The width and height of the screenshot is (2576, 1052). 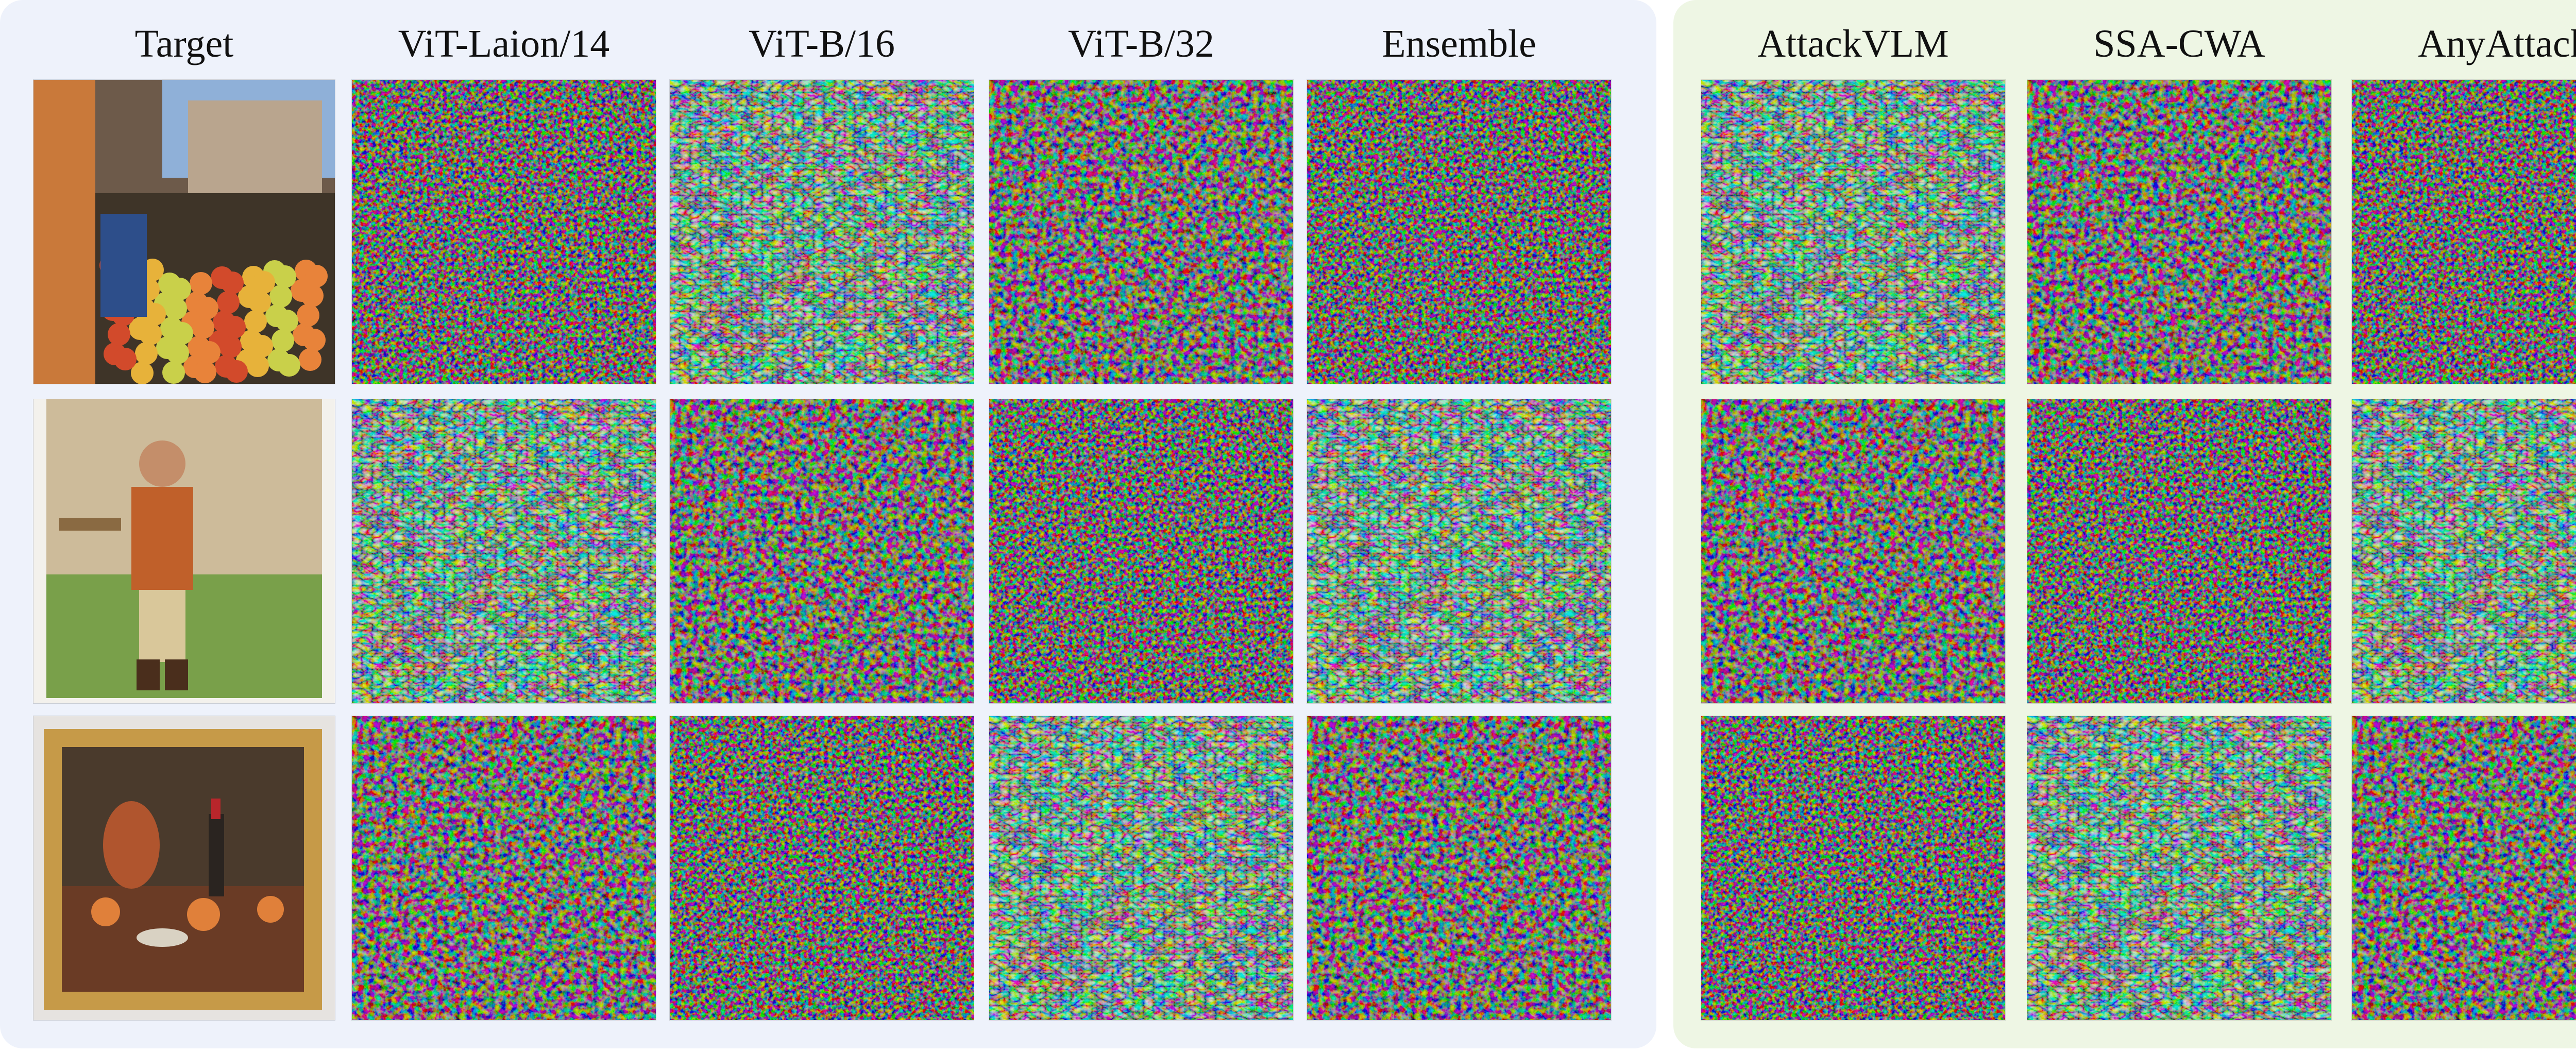 What do you see at coordinates (2179, 44) in the screenshot?
I see `column-header-ssa-cwa: SSA-CWA` at bounding box center [2179, 44].